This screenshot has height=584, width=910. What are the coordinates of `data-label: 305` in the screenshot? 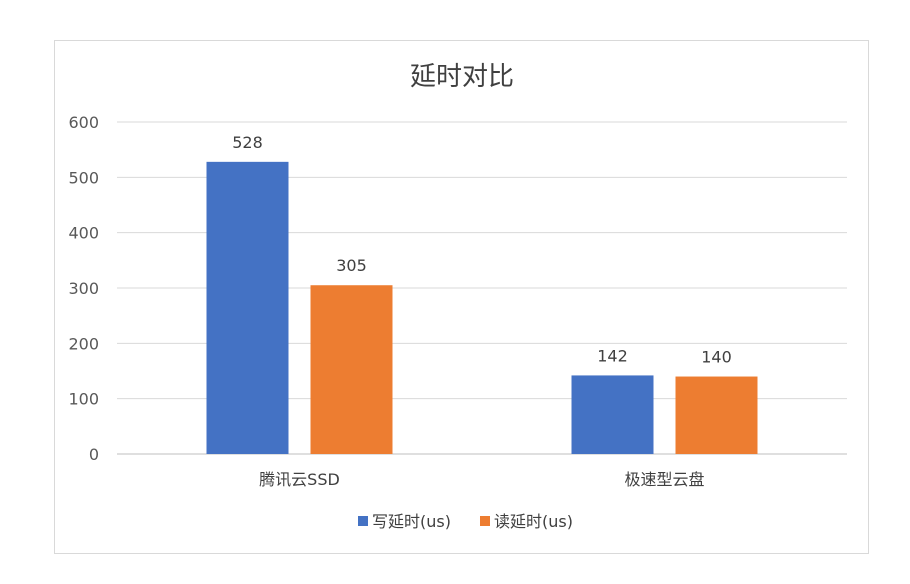 It's located at (351, 265).